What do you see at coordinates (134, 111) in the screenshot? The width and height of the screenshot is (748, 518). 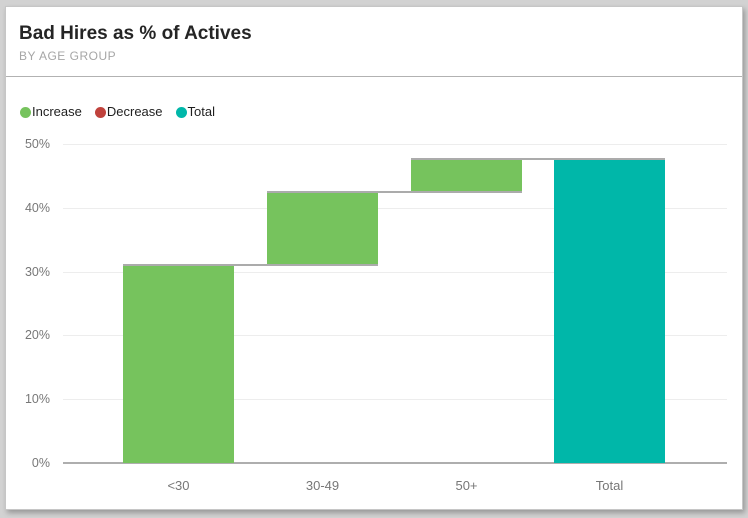 I see `legend-item-label: Decrease` at bounding box center [134, 111].